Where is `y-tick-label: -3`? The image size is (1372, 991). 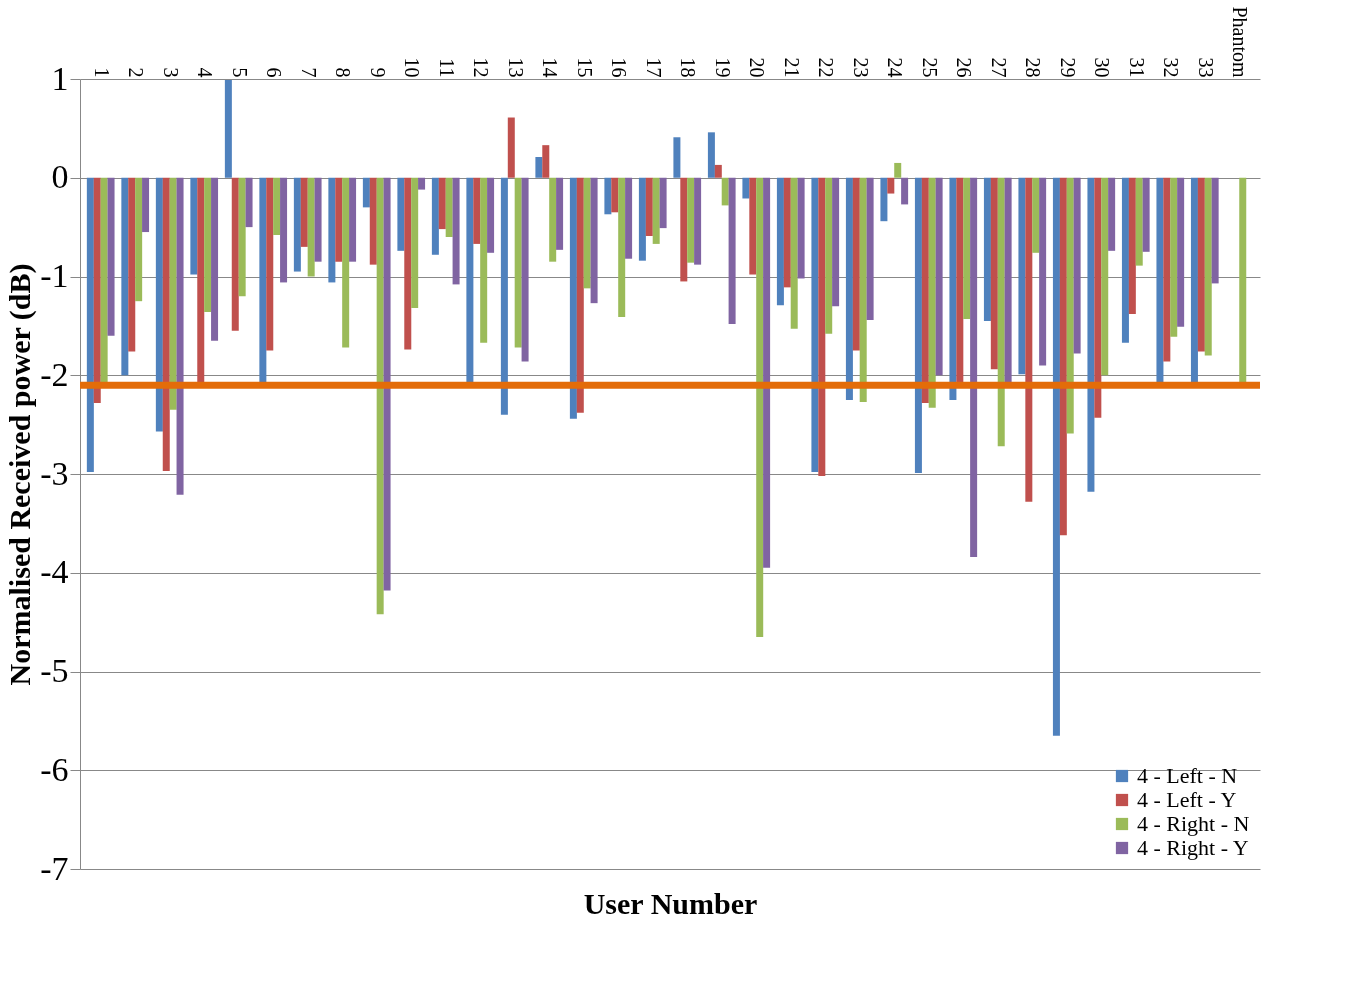
y-tick-label: -3 is located at coordinates (54, 473).